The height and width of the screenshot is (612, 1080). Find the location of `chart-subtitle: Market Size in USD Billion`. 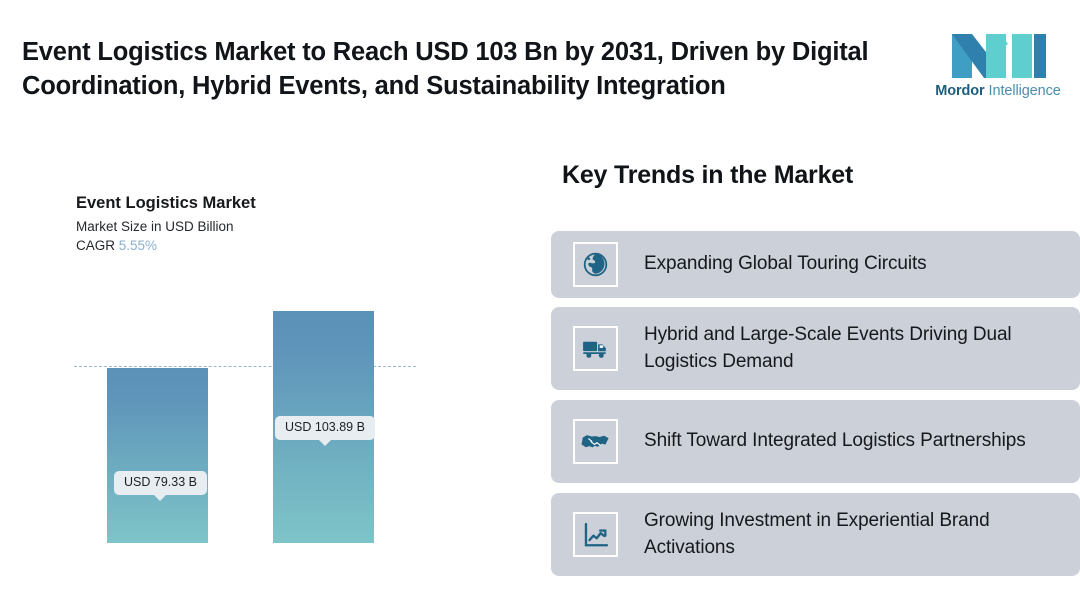

chart-subtitle: Market Size in USD Billion is located at coordinates (155, 226).